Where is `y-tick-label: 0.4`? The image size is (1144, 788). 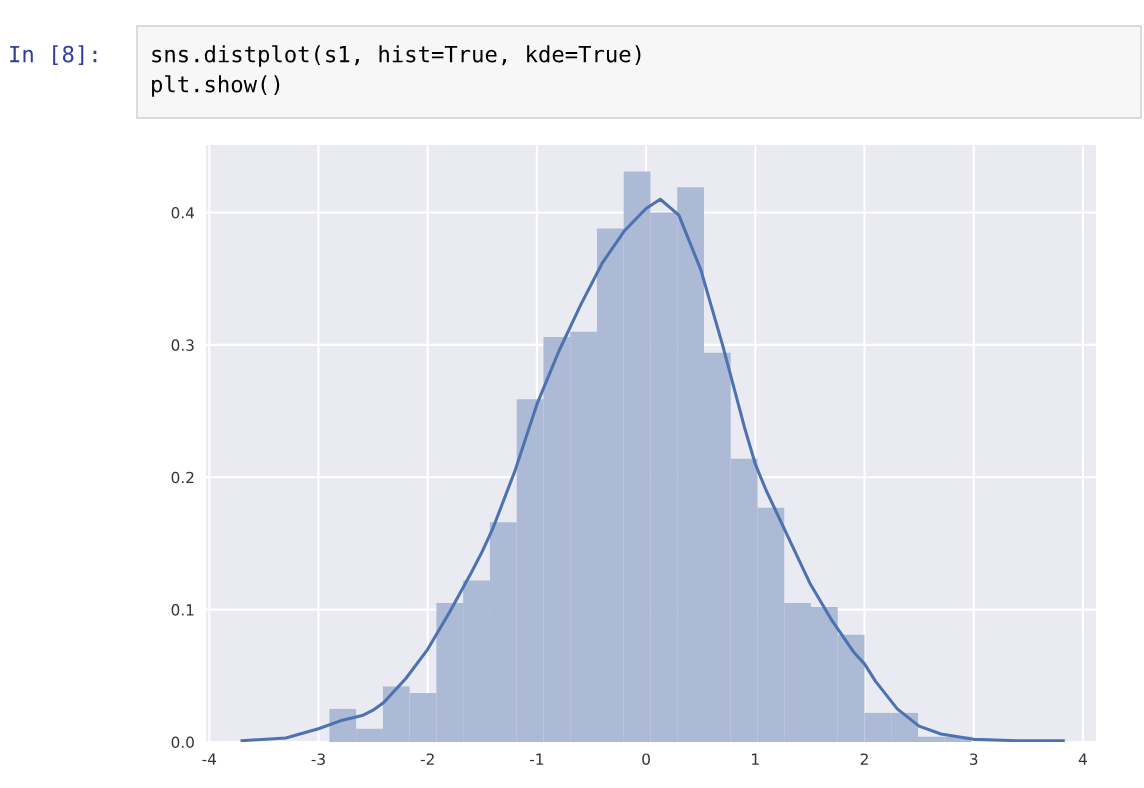 y-tick-label: 0.4 is located at coordinates (183, 212).